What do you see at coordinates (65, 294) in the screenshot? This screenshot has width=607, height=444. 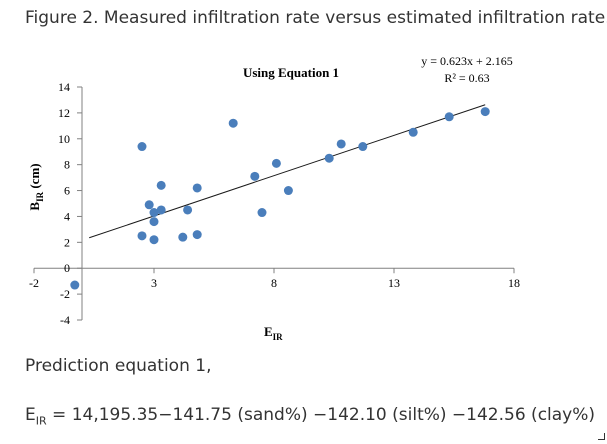 I see `y-tick-label: -2` at bounding box center [65, 294].